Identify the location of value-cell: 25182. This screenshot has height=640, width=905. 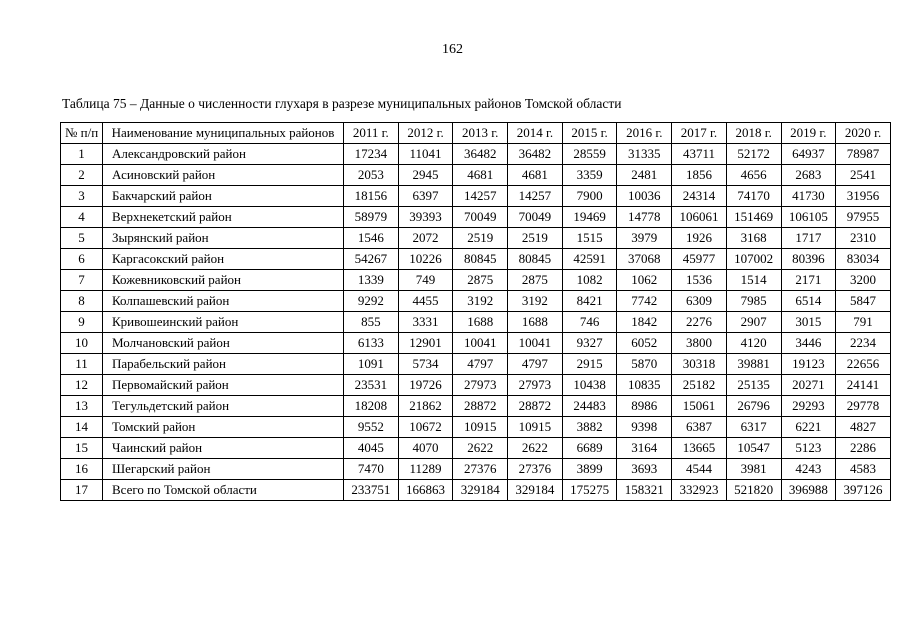
(699, 385).